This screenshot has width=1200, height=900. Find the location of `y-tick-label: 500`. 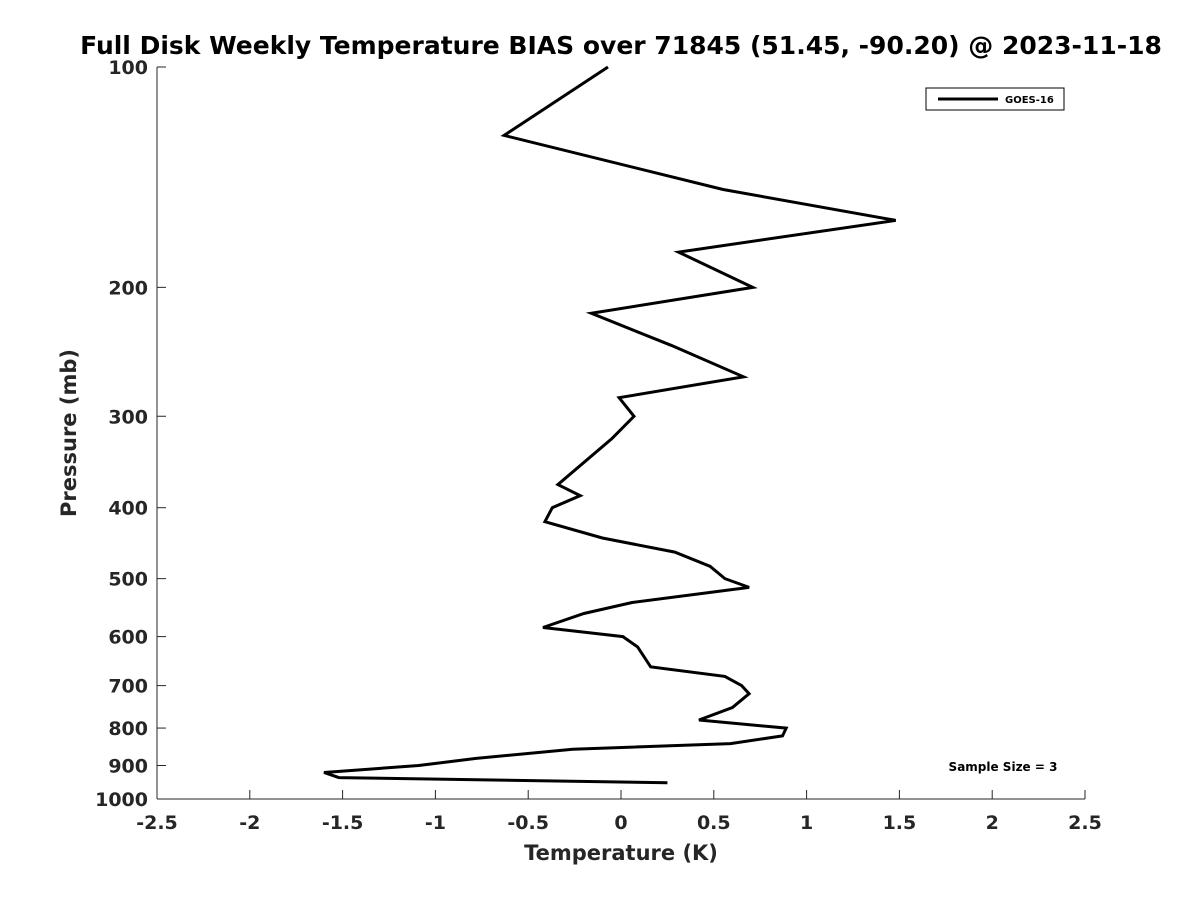

y-tick-label: 500 is located at coordinates (128, 580).